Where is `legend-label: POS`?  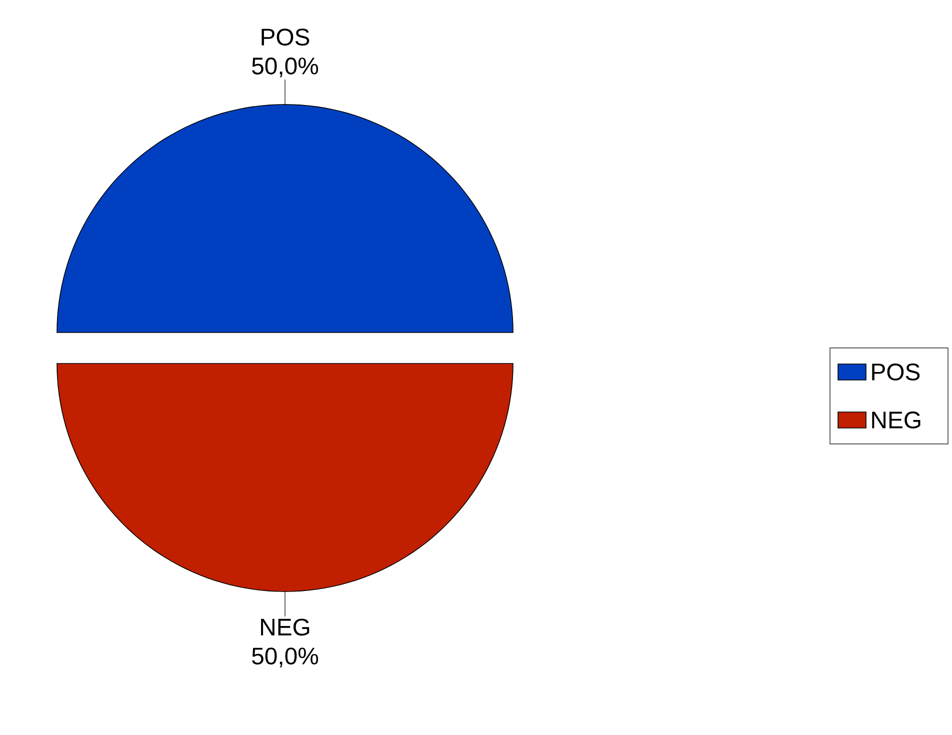 legend-label: POS is located at coordinates (896, 372).